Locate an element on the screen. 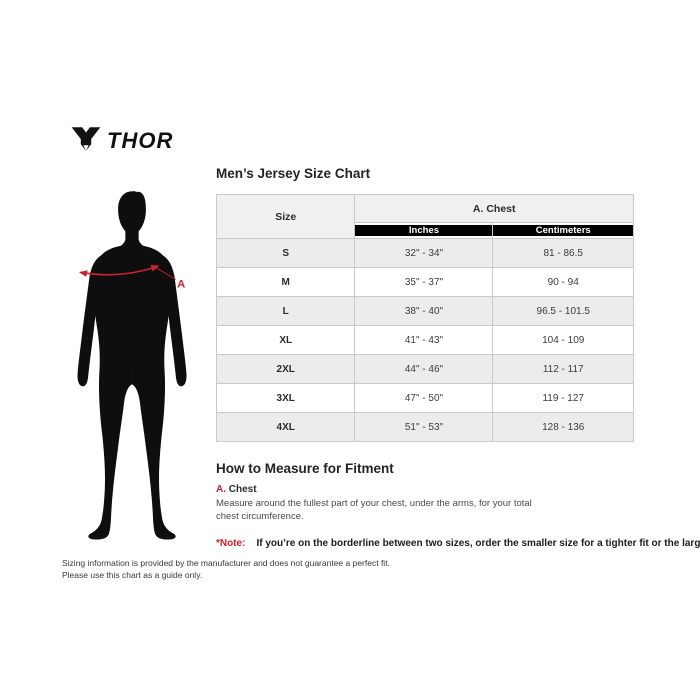 Image resolution: width=700 pixels, height=700 pixels. inches-cell: 41" - 43" is located at coordinates (424, 340).